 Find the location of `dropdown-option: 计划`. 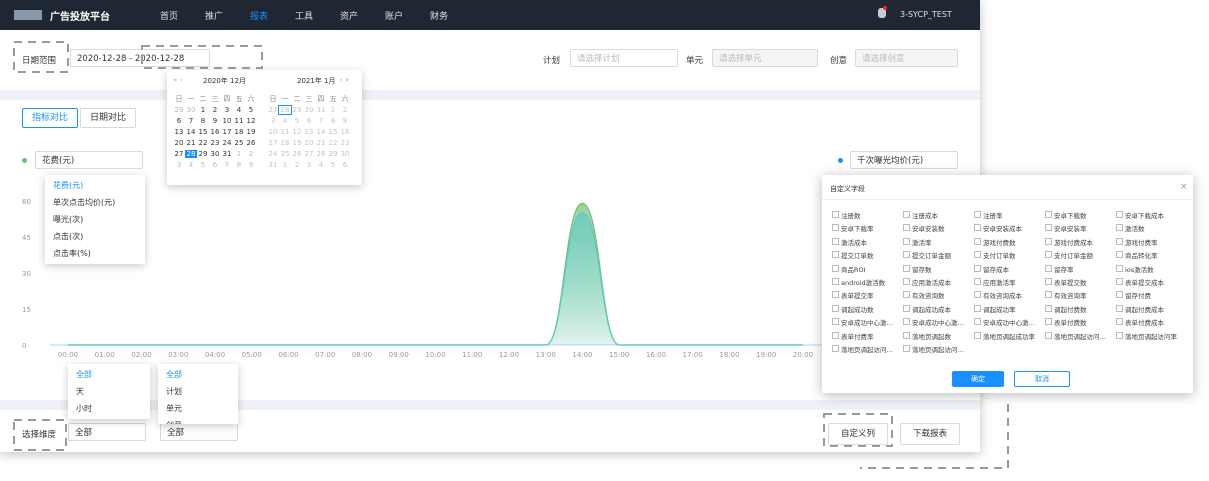

dropdown-option: 计划 is located at coordinates (174, 391).